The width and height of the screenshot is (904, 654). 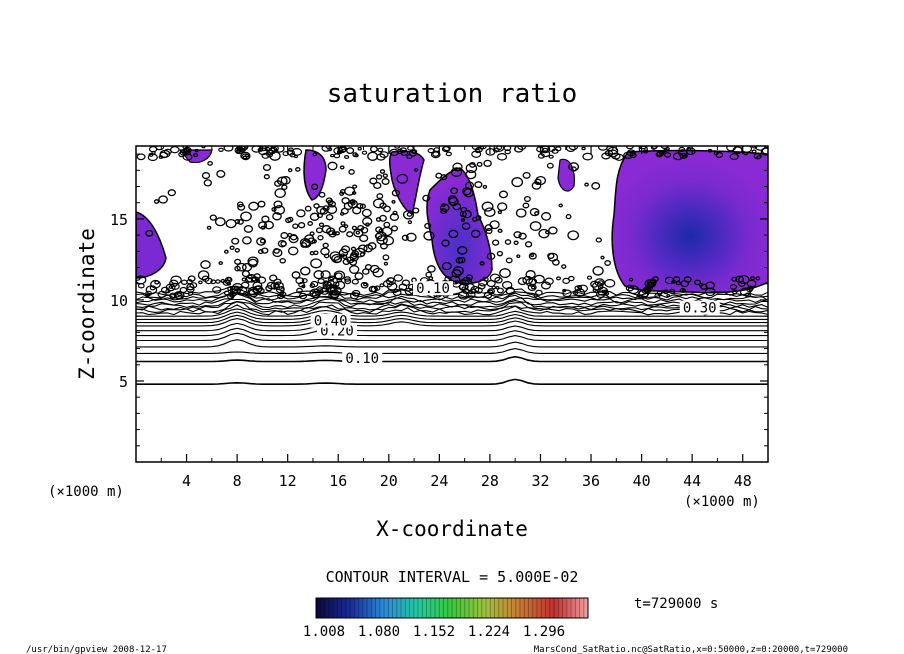 What do you see at coordinates (452, 608) in the screenshot?
I see `colorbar` at bounding box center [452, 608].